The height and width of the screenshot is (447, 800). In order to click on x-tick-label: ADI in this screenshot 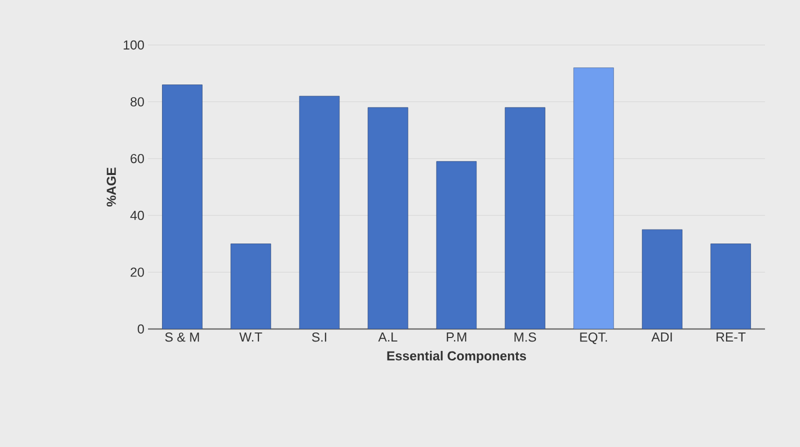, I will do `click(661, 337)`.